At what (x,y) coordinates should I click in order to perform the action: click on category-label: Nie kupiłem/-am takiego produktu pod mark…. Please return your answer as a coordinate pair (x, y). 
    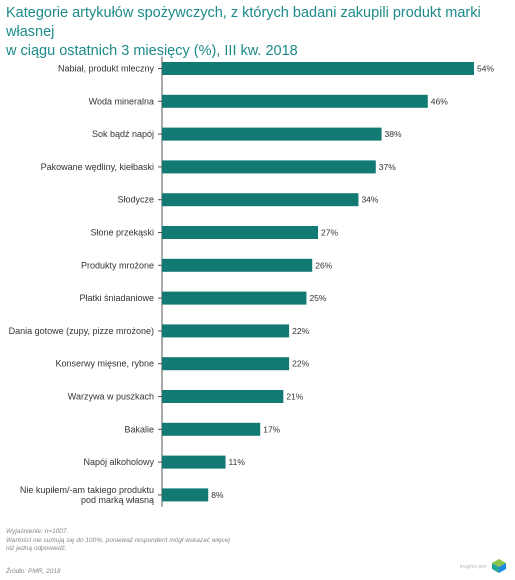
    Looking at the image, I should click on (87, 495).